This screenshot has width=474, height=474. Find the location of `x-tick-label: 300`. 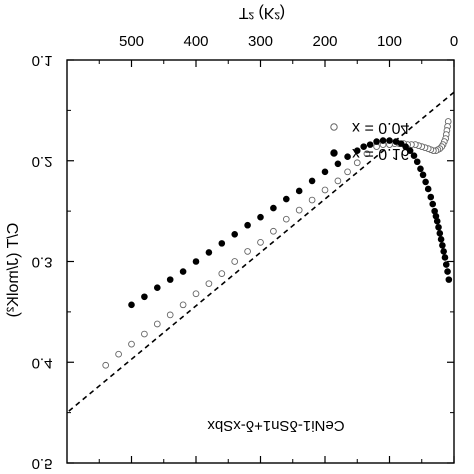

x-tick-label: 300 is located at coordinates (260, 41).